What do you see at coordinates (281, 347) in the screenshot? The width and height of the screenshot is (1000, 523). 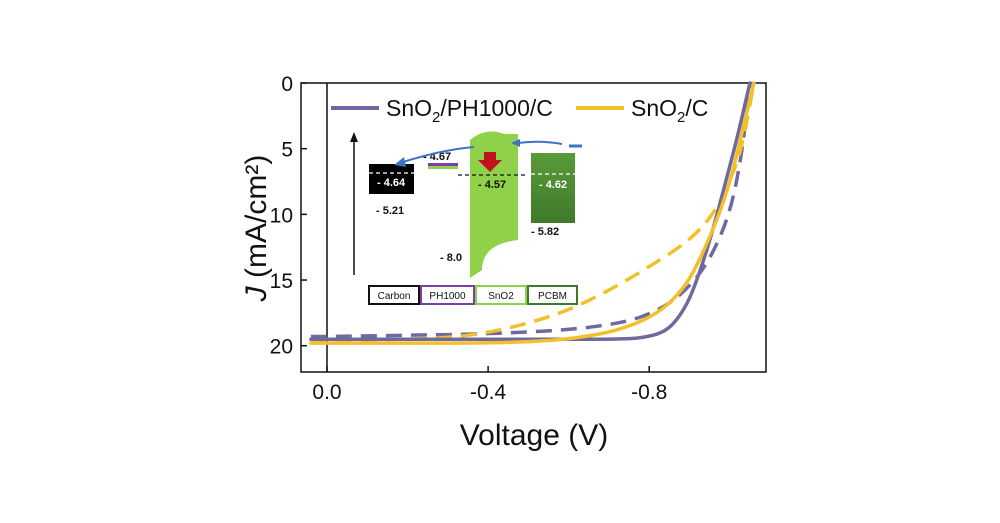 I see `y-tick-label-4: 20` at bounding box center [281, 347].